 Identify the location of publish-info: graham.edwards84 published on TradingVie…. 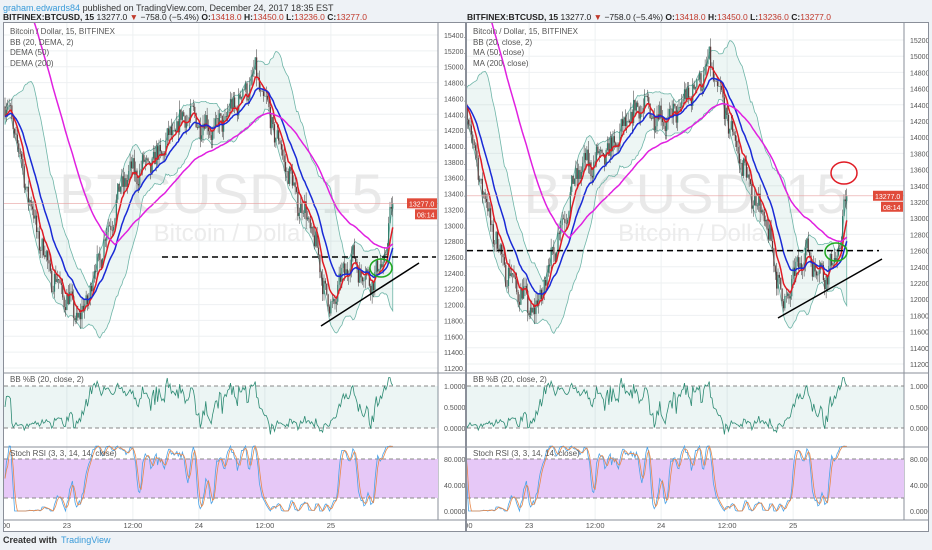
(168, 8).